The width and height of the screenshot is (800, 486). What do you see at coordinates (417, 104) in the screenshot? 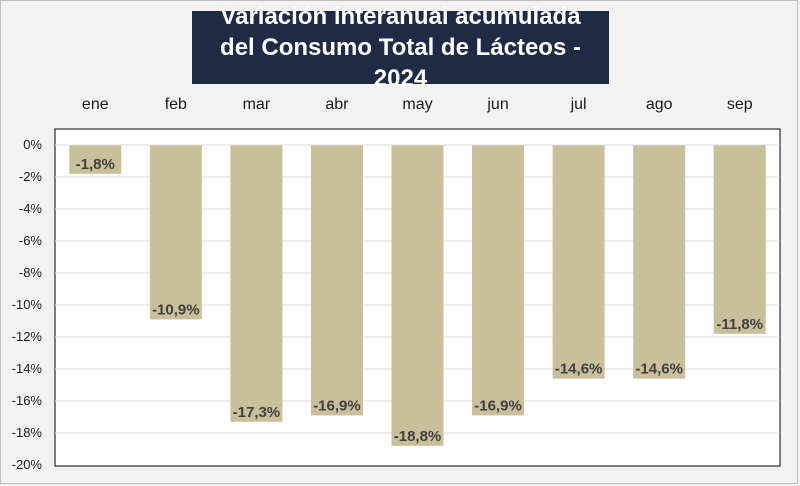
I see `category-label: may` at bounding box center [417, 104].